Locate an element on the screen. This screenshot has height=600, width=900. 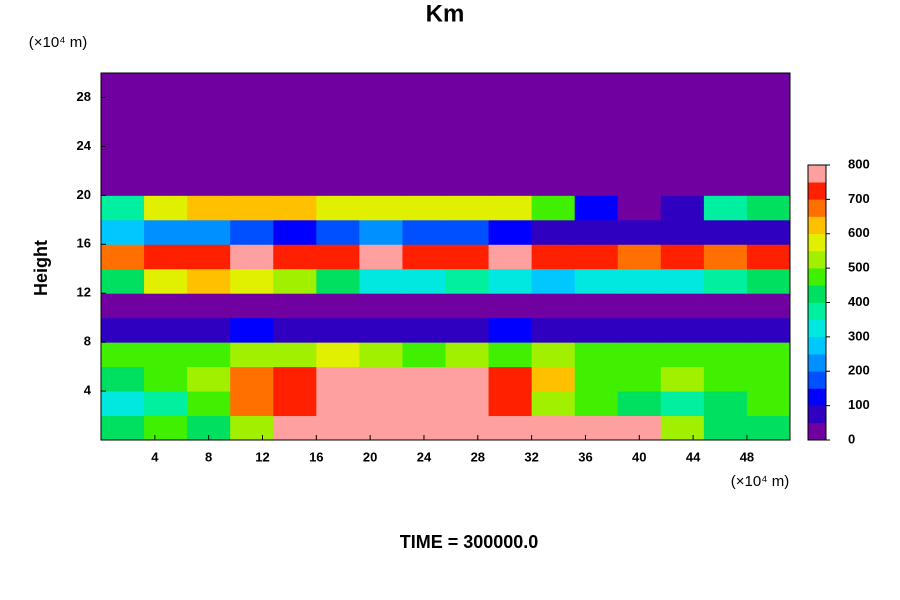
x-tick-label: 36 is located at coordinates (585, 456).